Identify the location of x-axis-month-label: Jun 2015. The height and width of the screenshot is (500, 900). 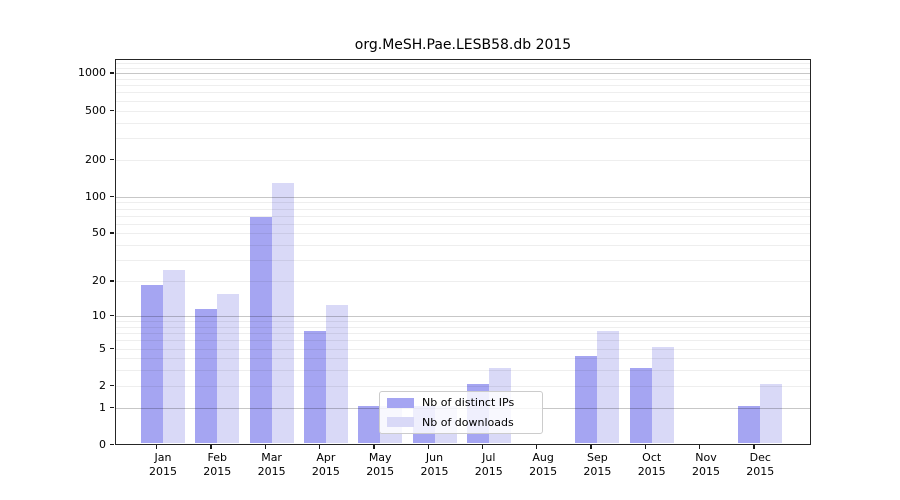
(434, 464).